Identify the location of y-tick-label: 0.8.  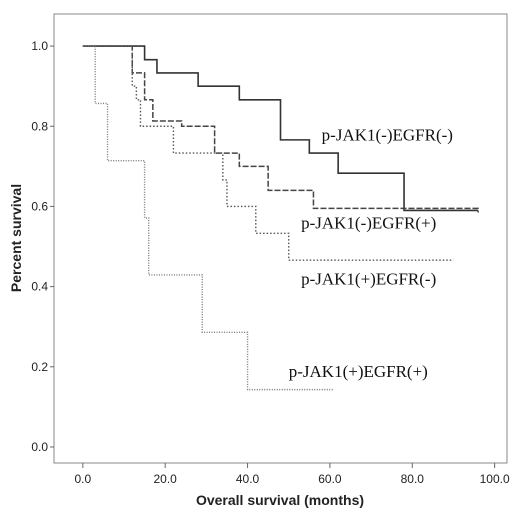
(39, 126).